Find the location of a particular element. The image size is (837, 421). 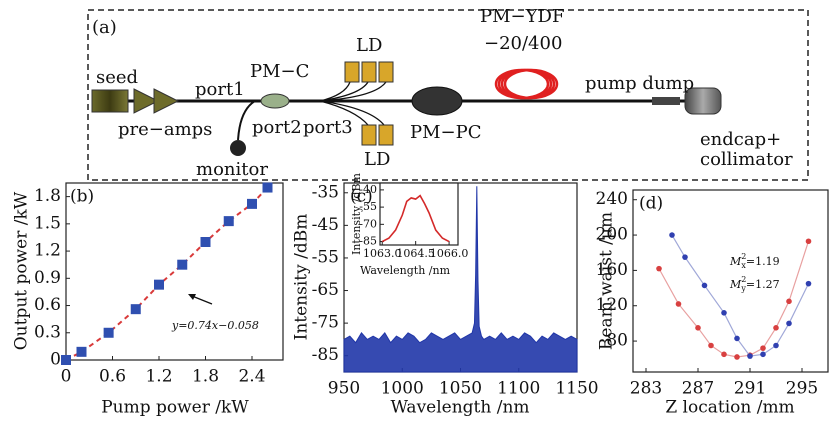

annotation-part: x is located at coordinates (743, 265).